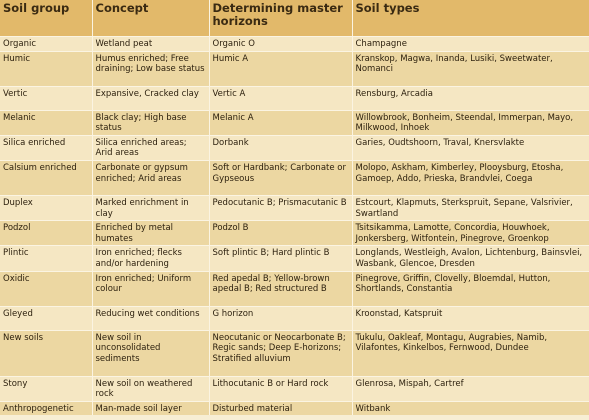 The image size is (589, 420). Describe the element at coordinates (470, 318) in the screenshot. I see `cell-soil-types: Kroonstad, Katspruit` at that location.